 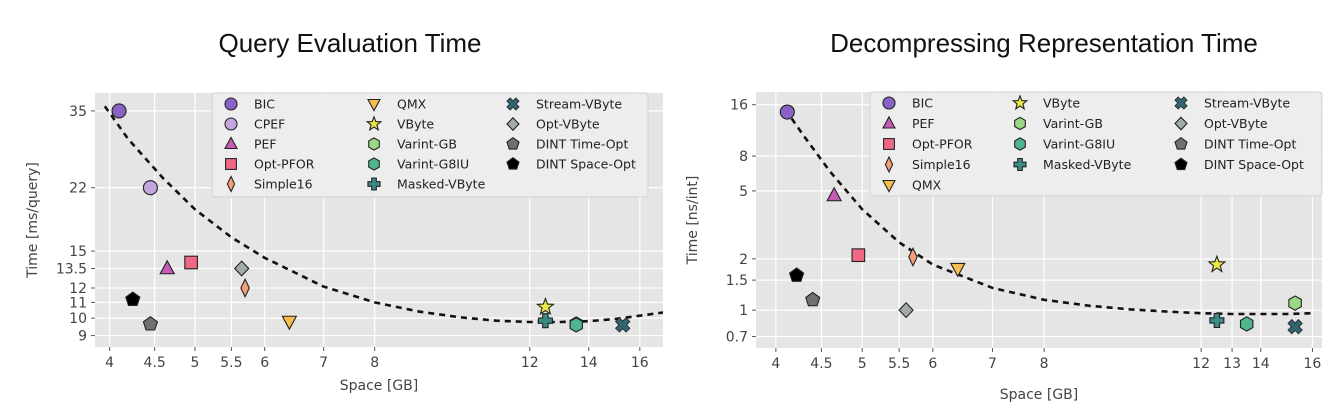 I want to click on legend-label-stream-vbyte: Stream-VByte, so click(x=579, y=104).